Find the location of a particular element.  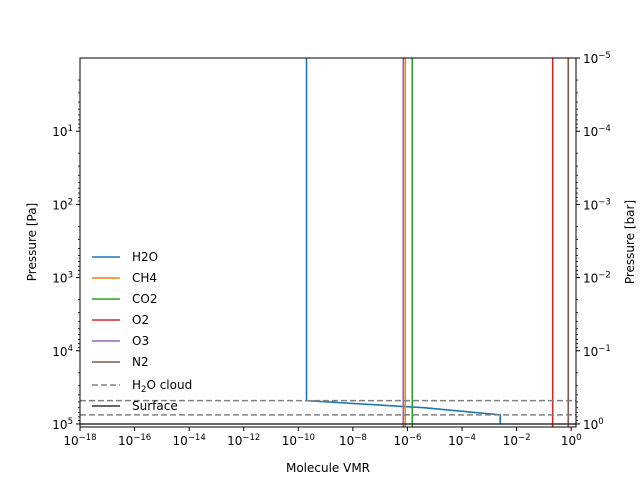

y-right-tick-label: 10⁻¹ is located at coordinates (597, 351).